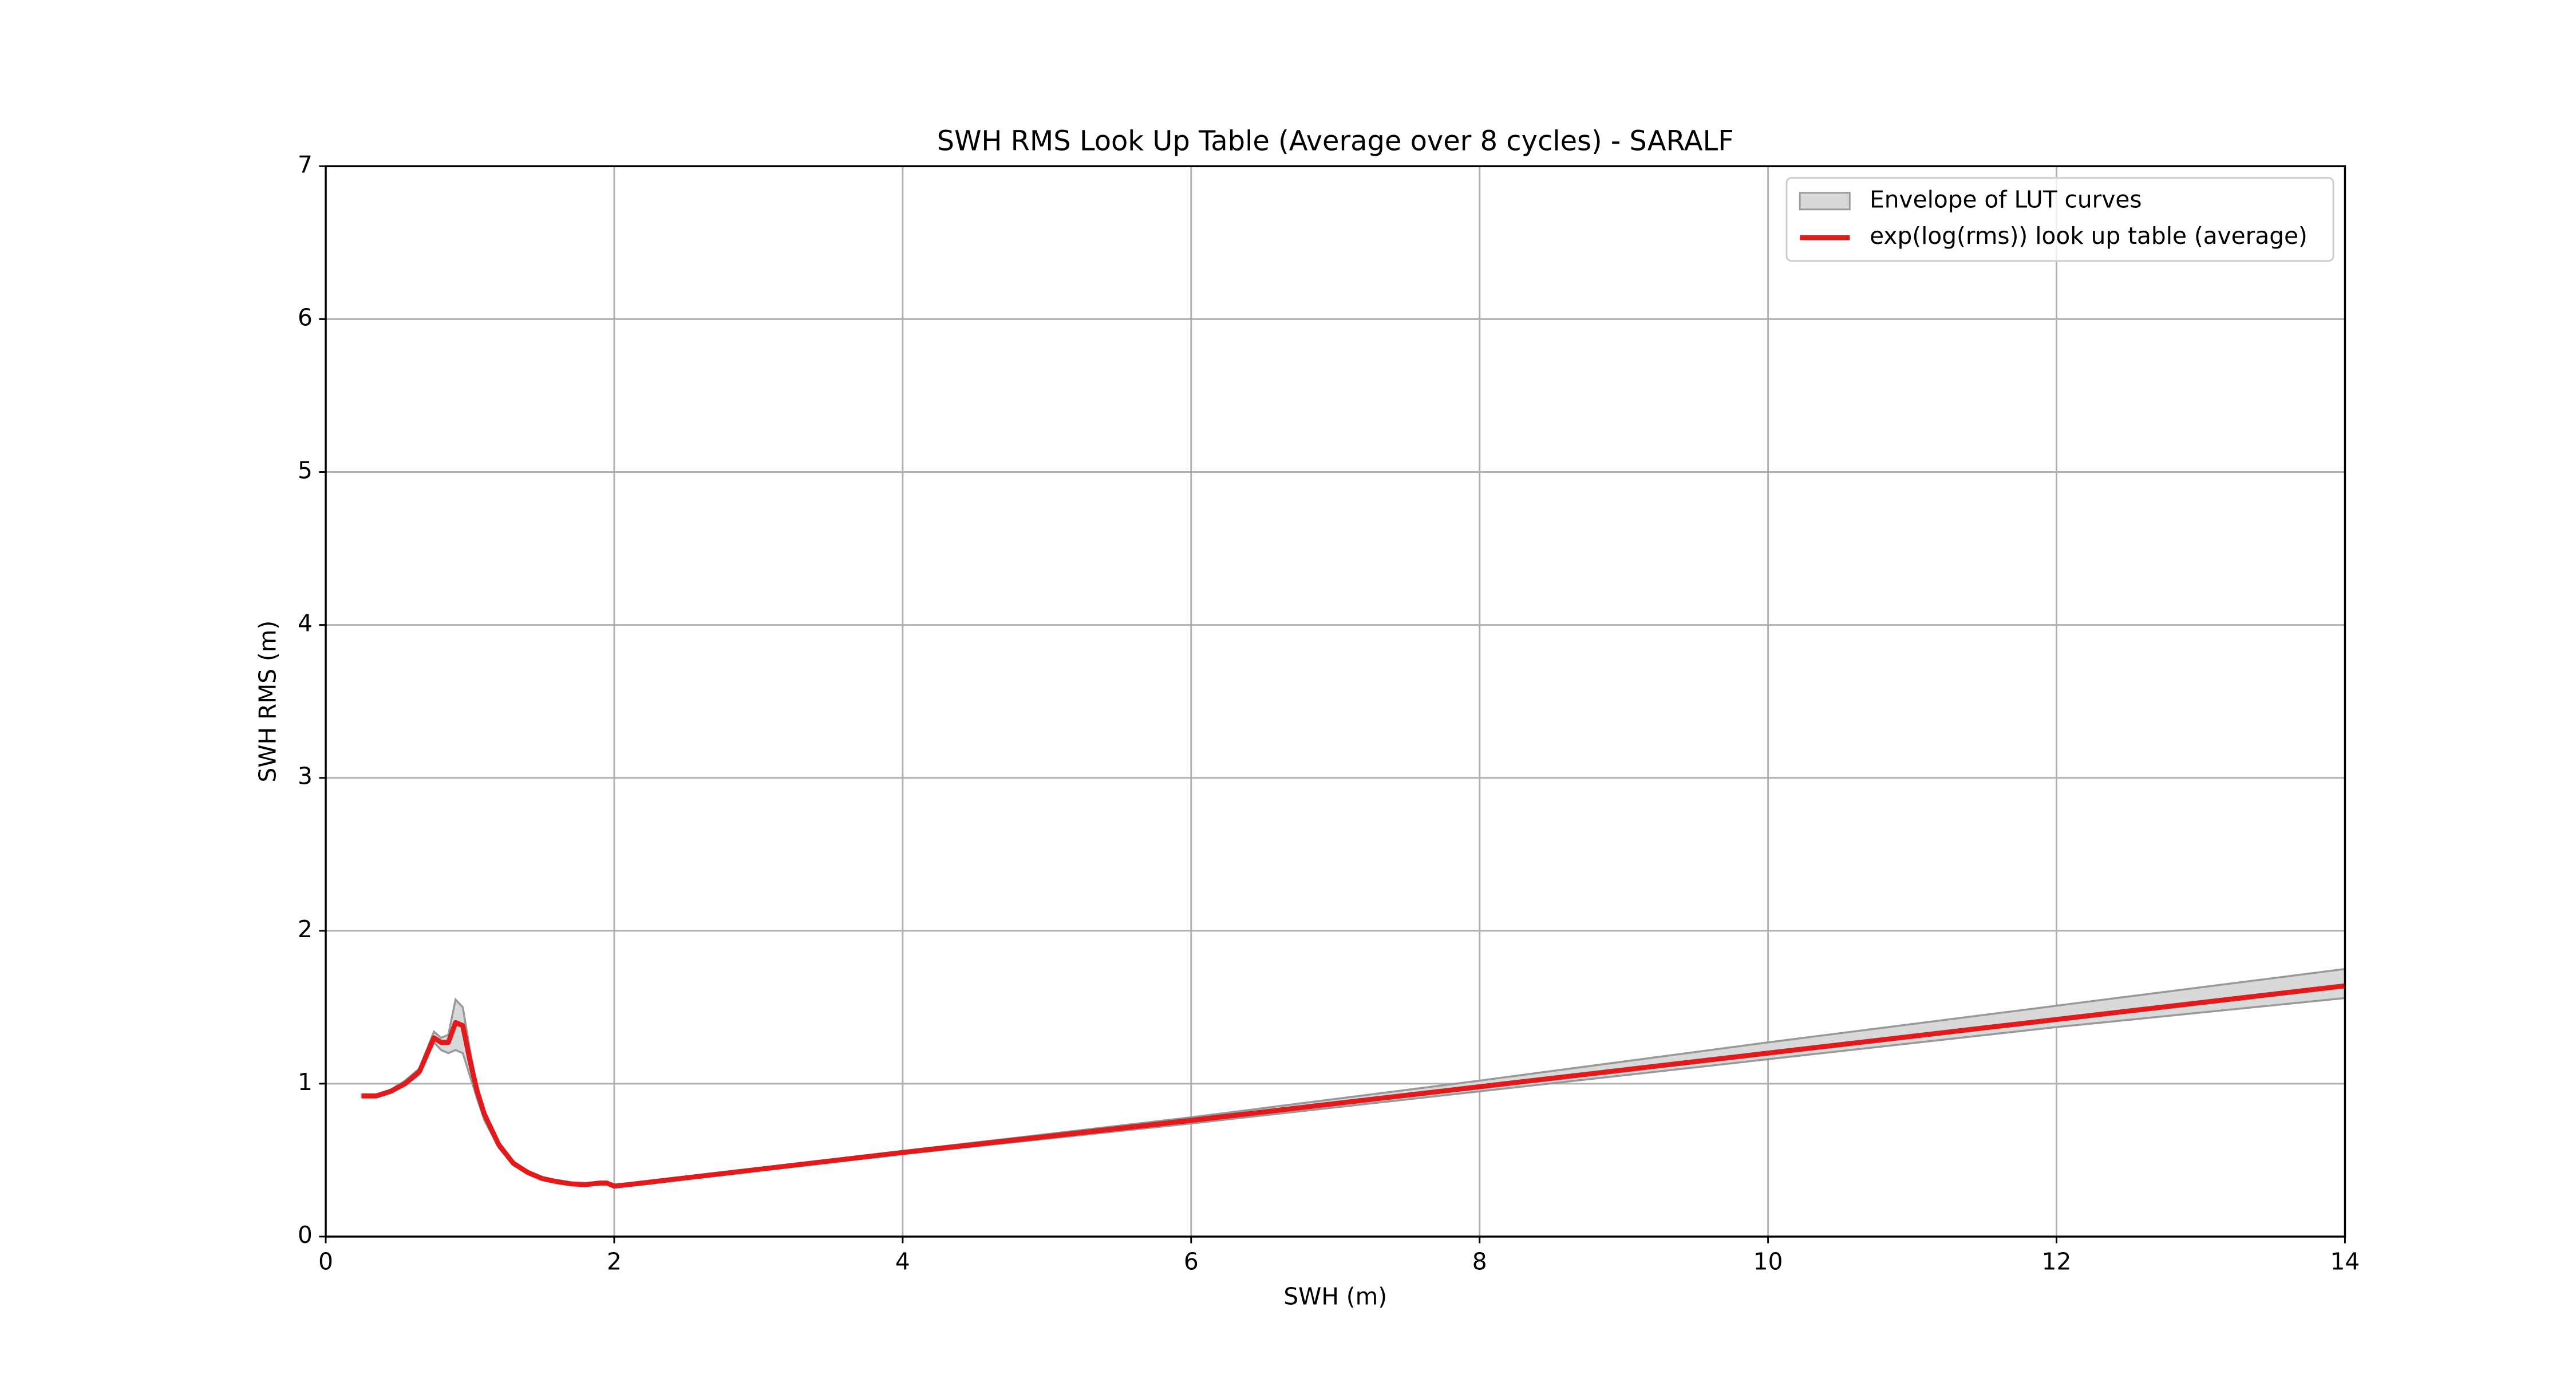  Describe the element at coordinates (1825, 202) in the screenshot. I see `legend-swatch` at that location.